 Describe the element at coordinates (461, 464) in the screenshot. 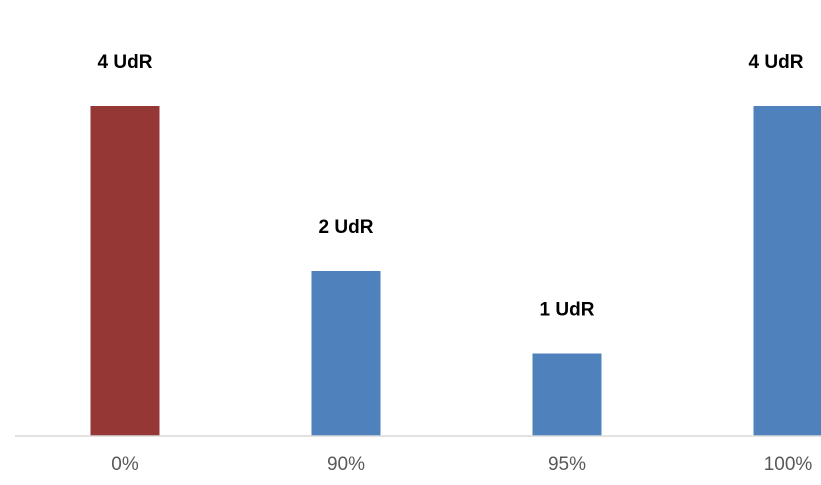

I see `x-tick-labels-group: 0% 90% 95% 100%` at that location.